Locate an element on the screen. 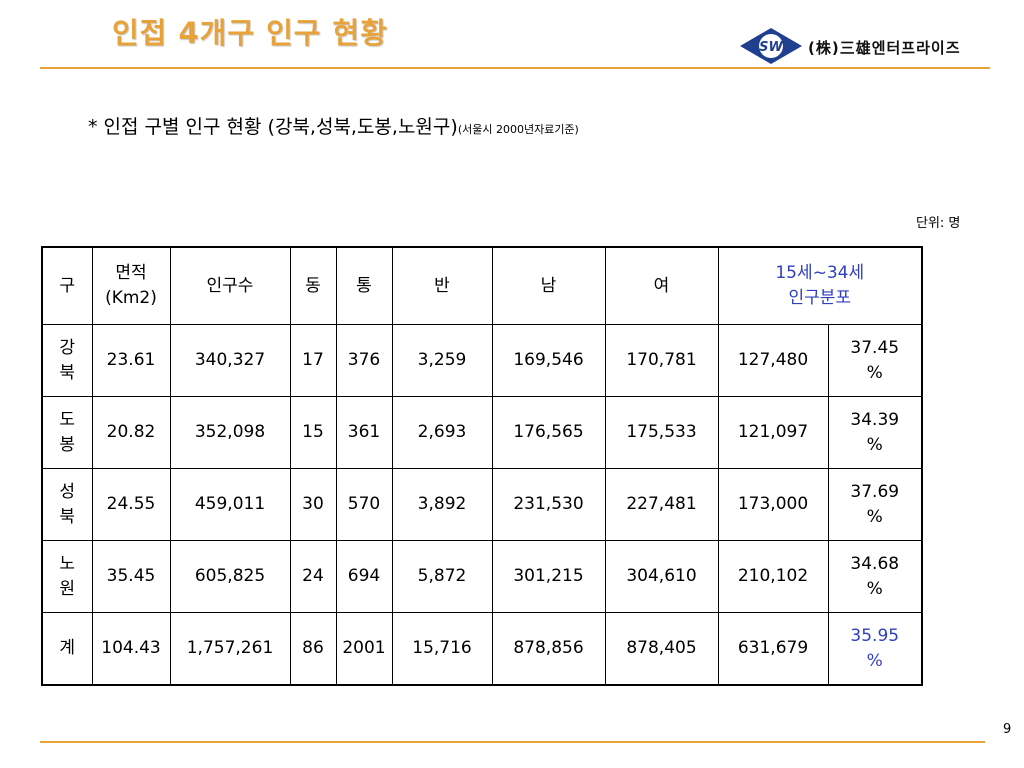 This screenshot has width=1024, height=768. page-number: 9 is located at coordinates (1007, 729).